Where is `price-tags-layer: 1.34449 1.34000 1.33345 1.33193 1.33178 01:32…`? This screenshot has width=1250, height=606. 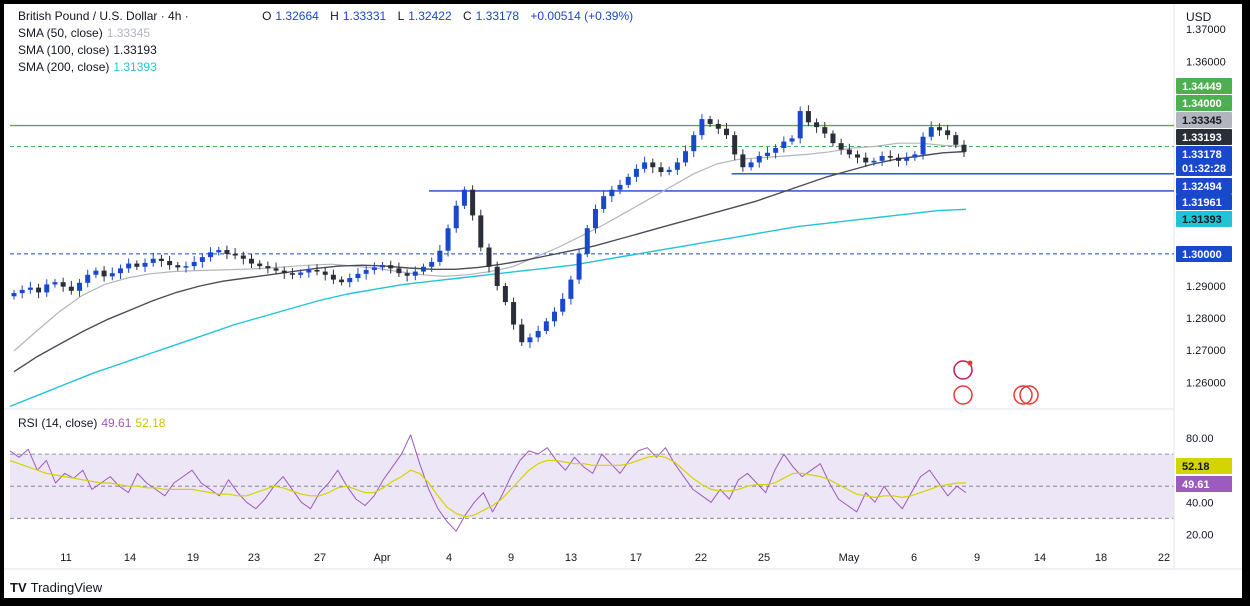
price-tags-layer: 1.34449 1.34000 1.33345 1.33193 1.33178 01:32… is located at coordinates (1204, 285).